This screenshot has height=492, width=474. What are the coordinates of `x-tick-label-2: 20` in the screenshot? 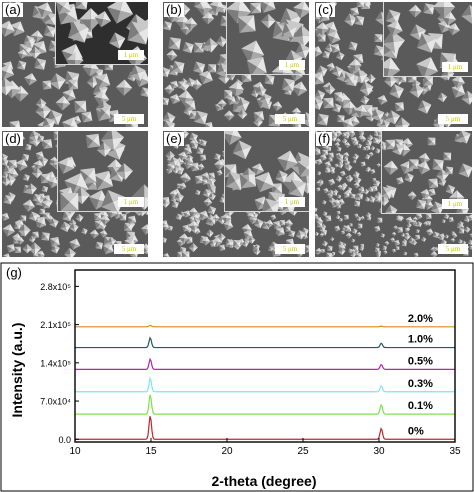 It's located at (227, 451).